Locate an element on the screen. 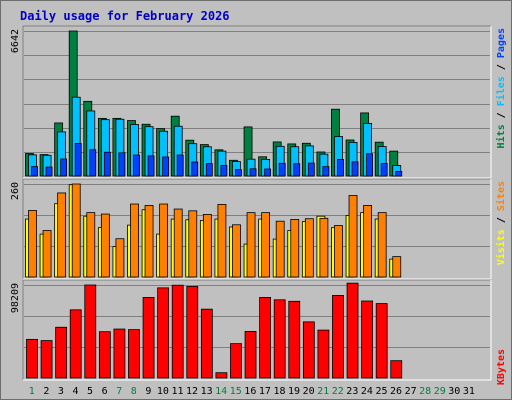  bar-sites-day-21-body is located at coordinates (324, 247).